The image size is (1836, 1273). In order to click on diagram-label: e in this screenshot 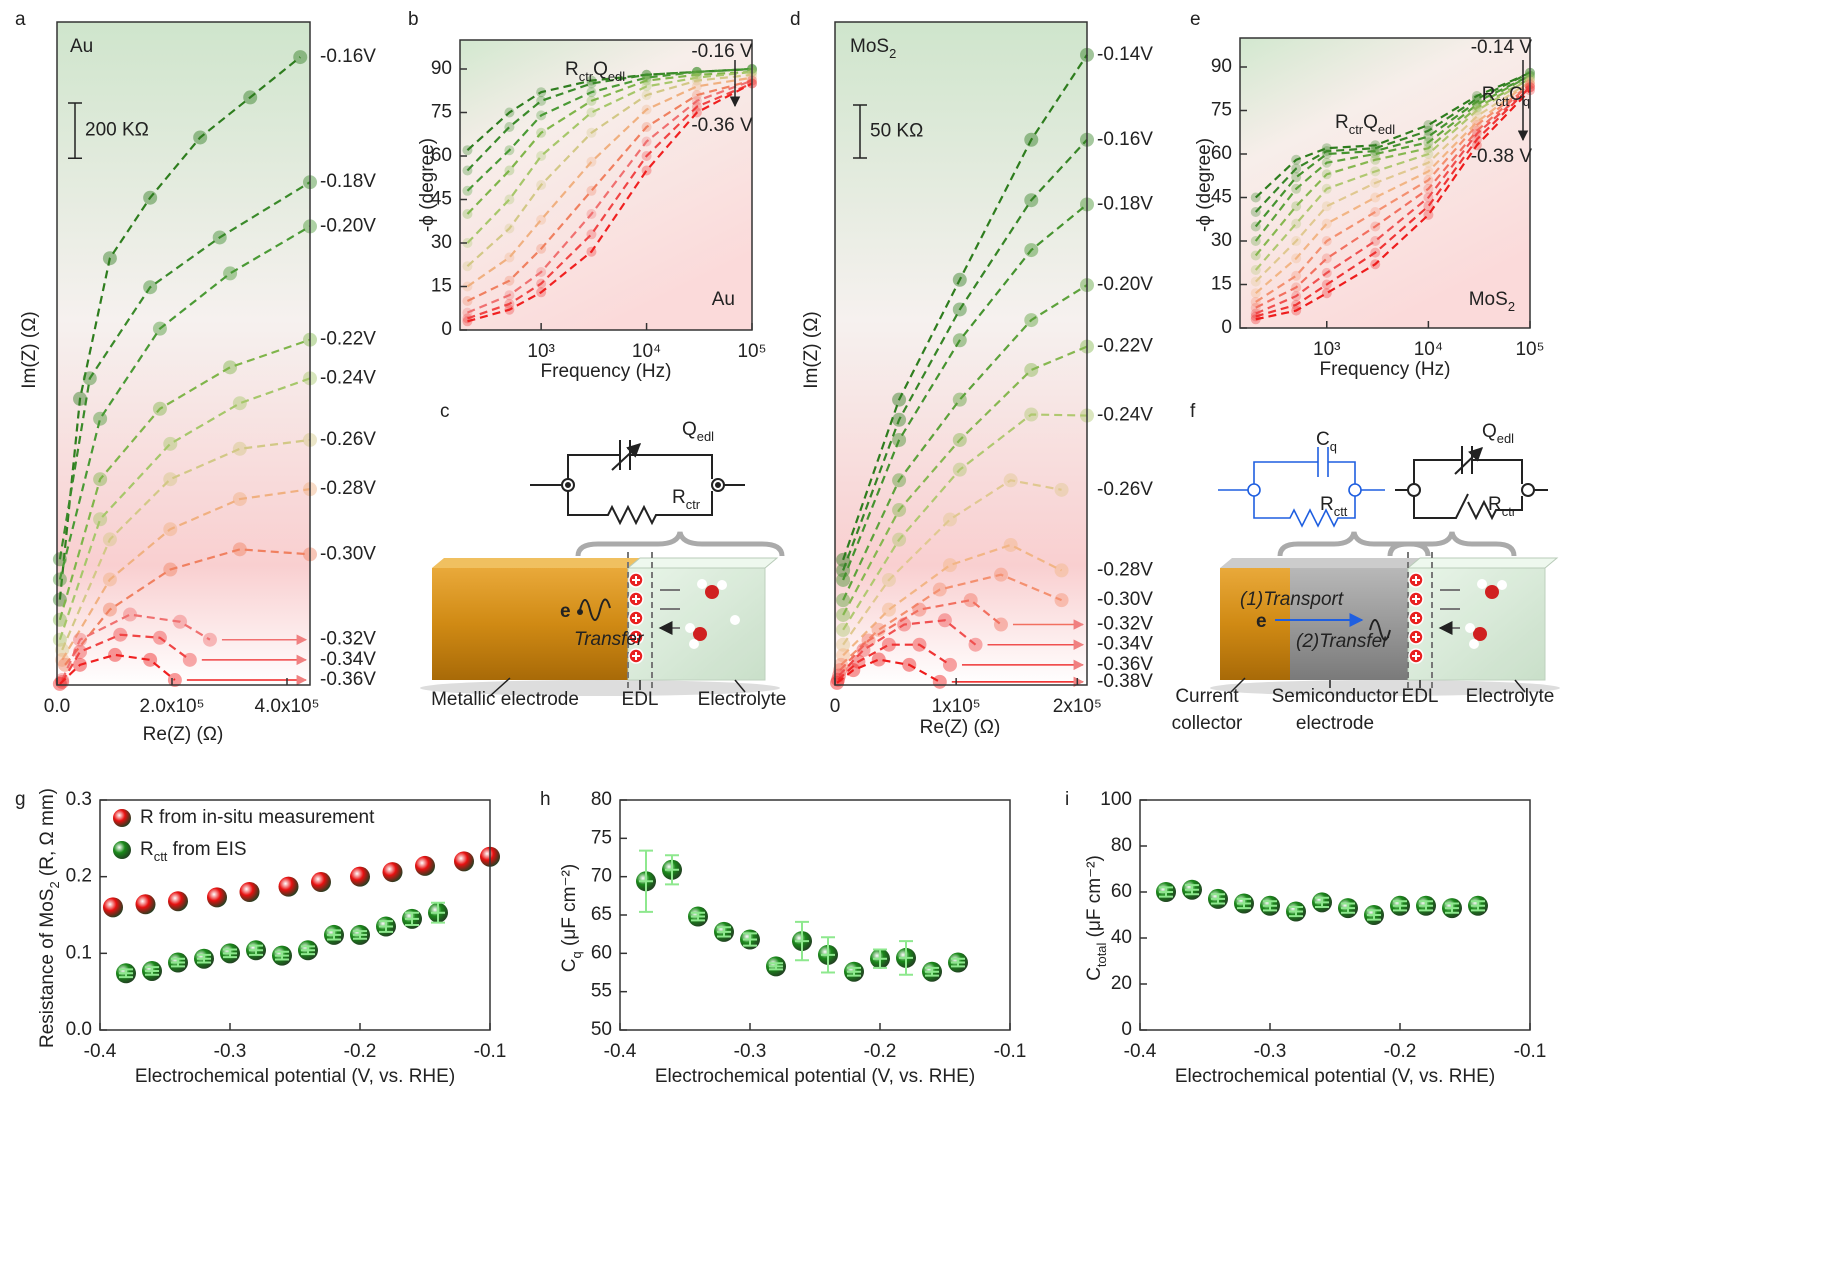, I will do `click(565, 611)`.